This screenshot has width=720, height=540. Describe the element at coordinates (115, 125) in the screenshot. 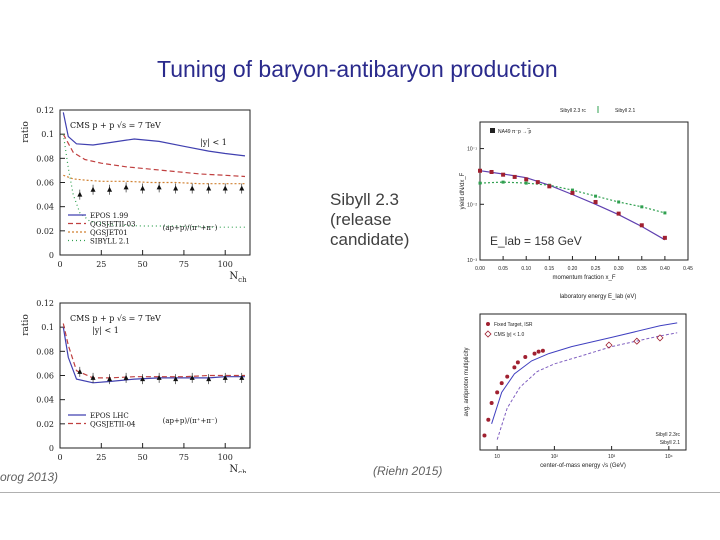

I see `chart-title: CMS p + p √s = 7 TeV` at that location.